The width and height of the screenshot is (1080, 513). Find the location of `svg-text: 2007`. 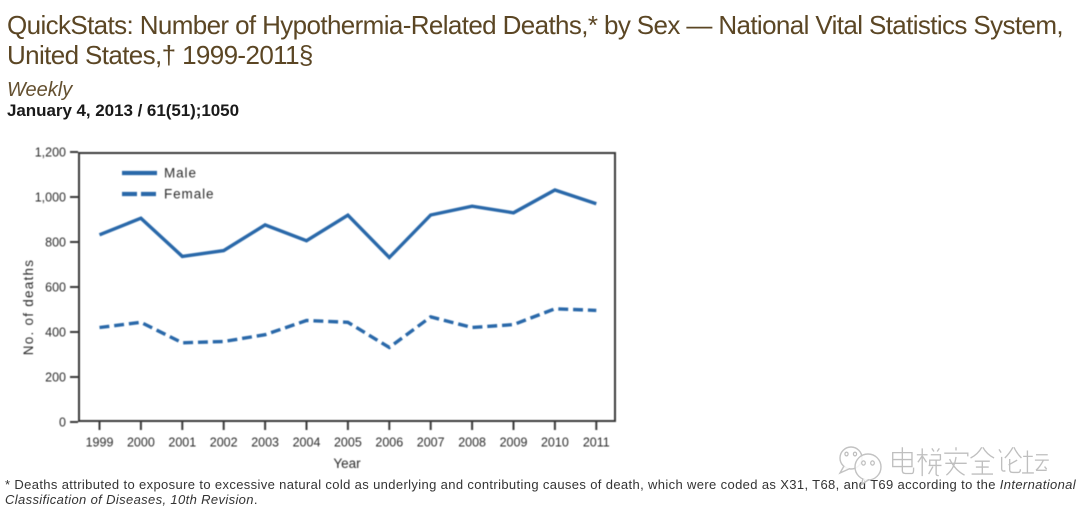

svg-text: 2007 is located at coordinates (431, 443).